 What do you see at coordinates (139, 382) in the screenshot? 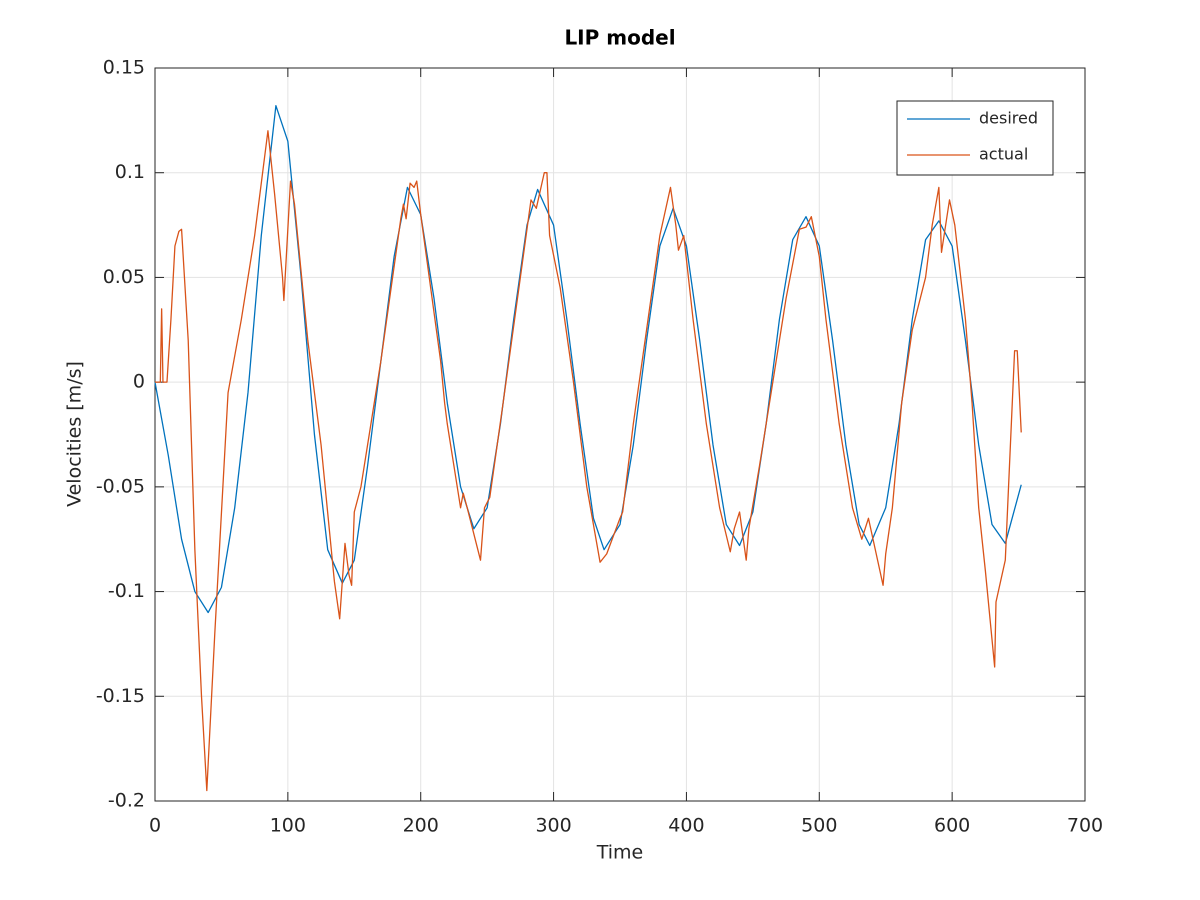
I see `y-tick-label: 0` at bounding box center [139, 382].